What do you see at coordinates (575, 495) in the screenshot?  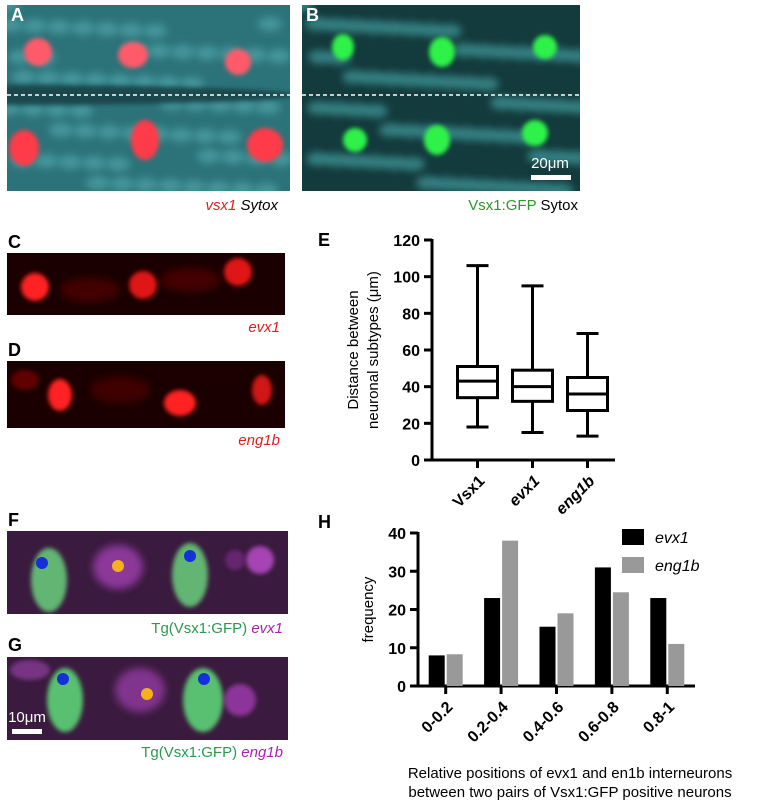 I see `x-tick-label: eng1b` at bounding box center [575, 495].